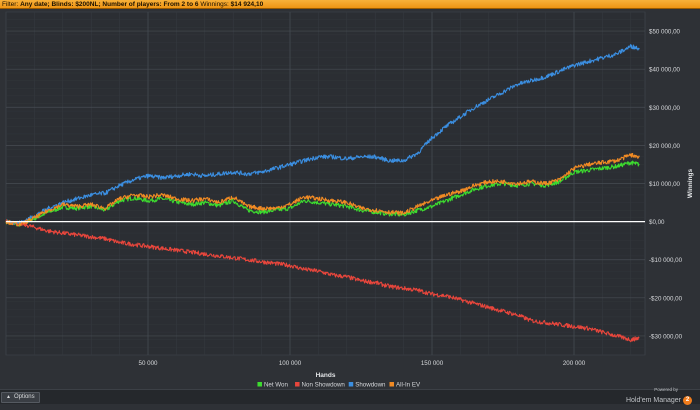 The height and width of the screenshot is (410, 700). I want to click on caret-up-icon: ▲, so click(8, 397).